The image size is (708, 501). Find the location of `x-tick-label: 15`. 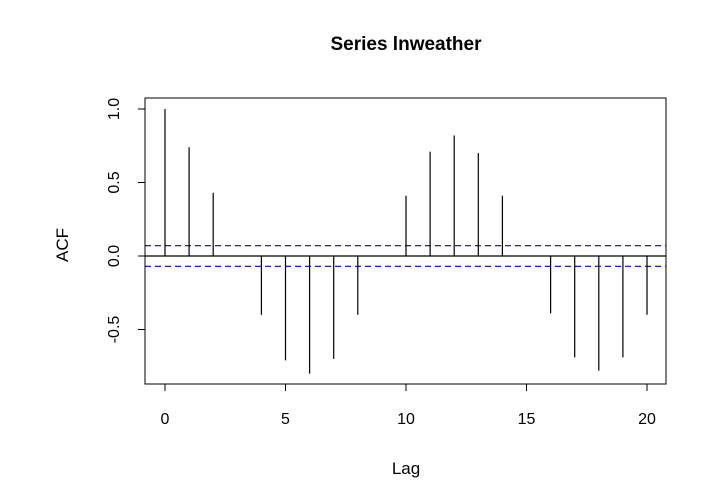

x-tick-label: 15 is located at coordinates (527, 419).